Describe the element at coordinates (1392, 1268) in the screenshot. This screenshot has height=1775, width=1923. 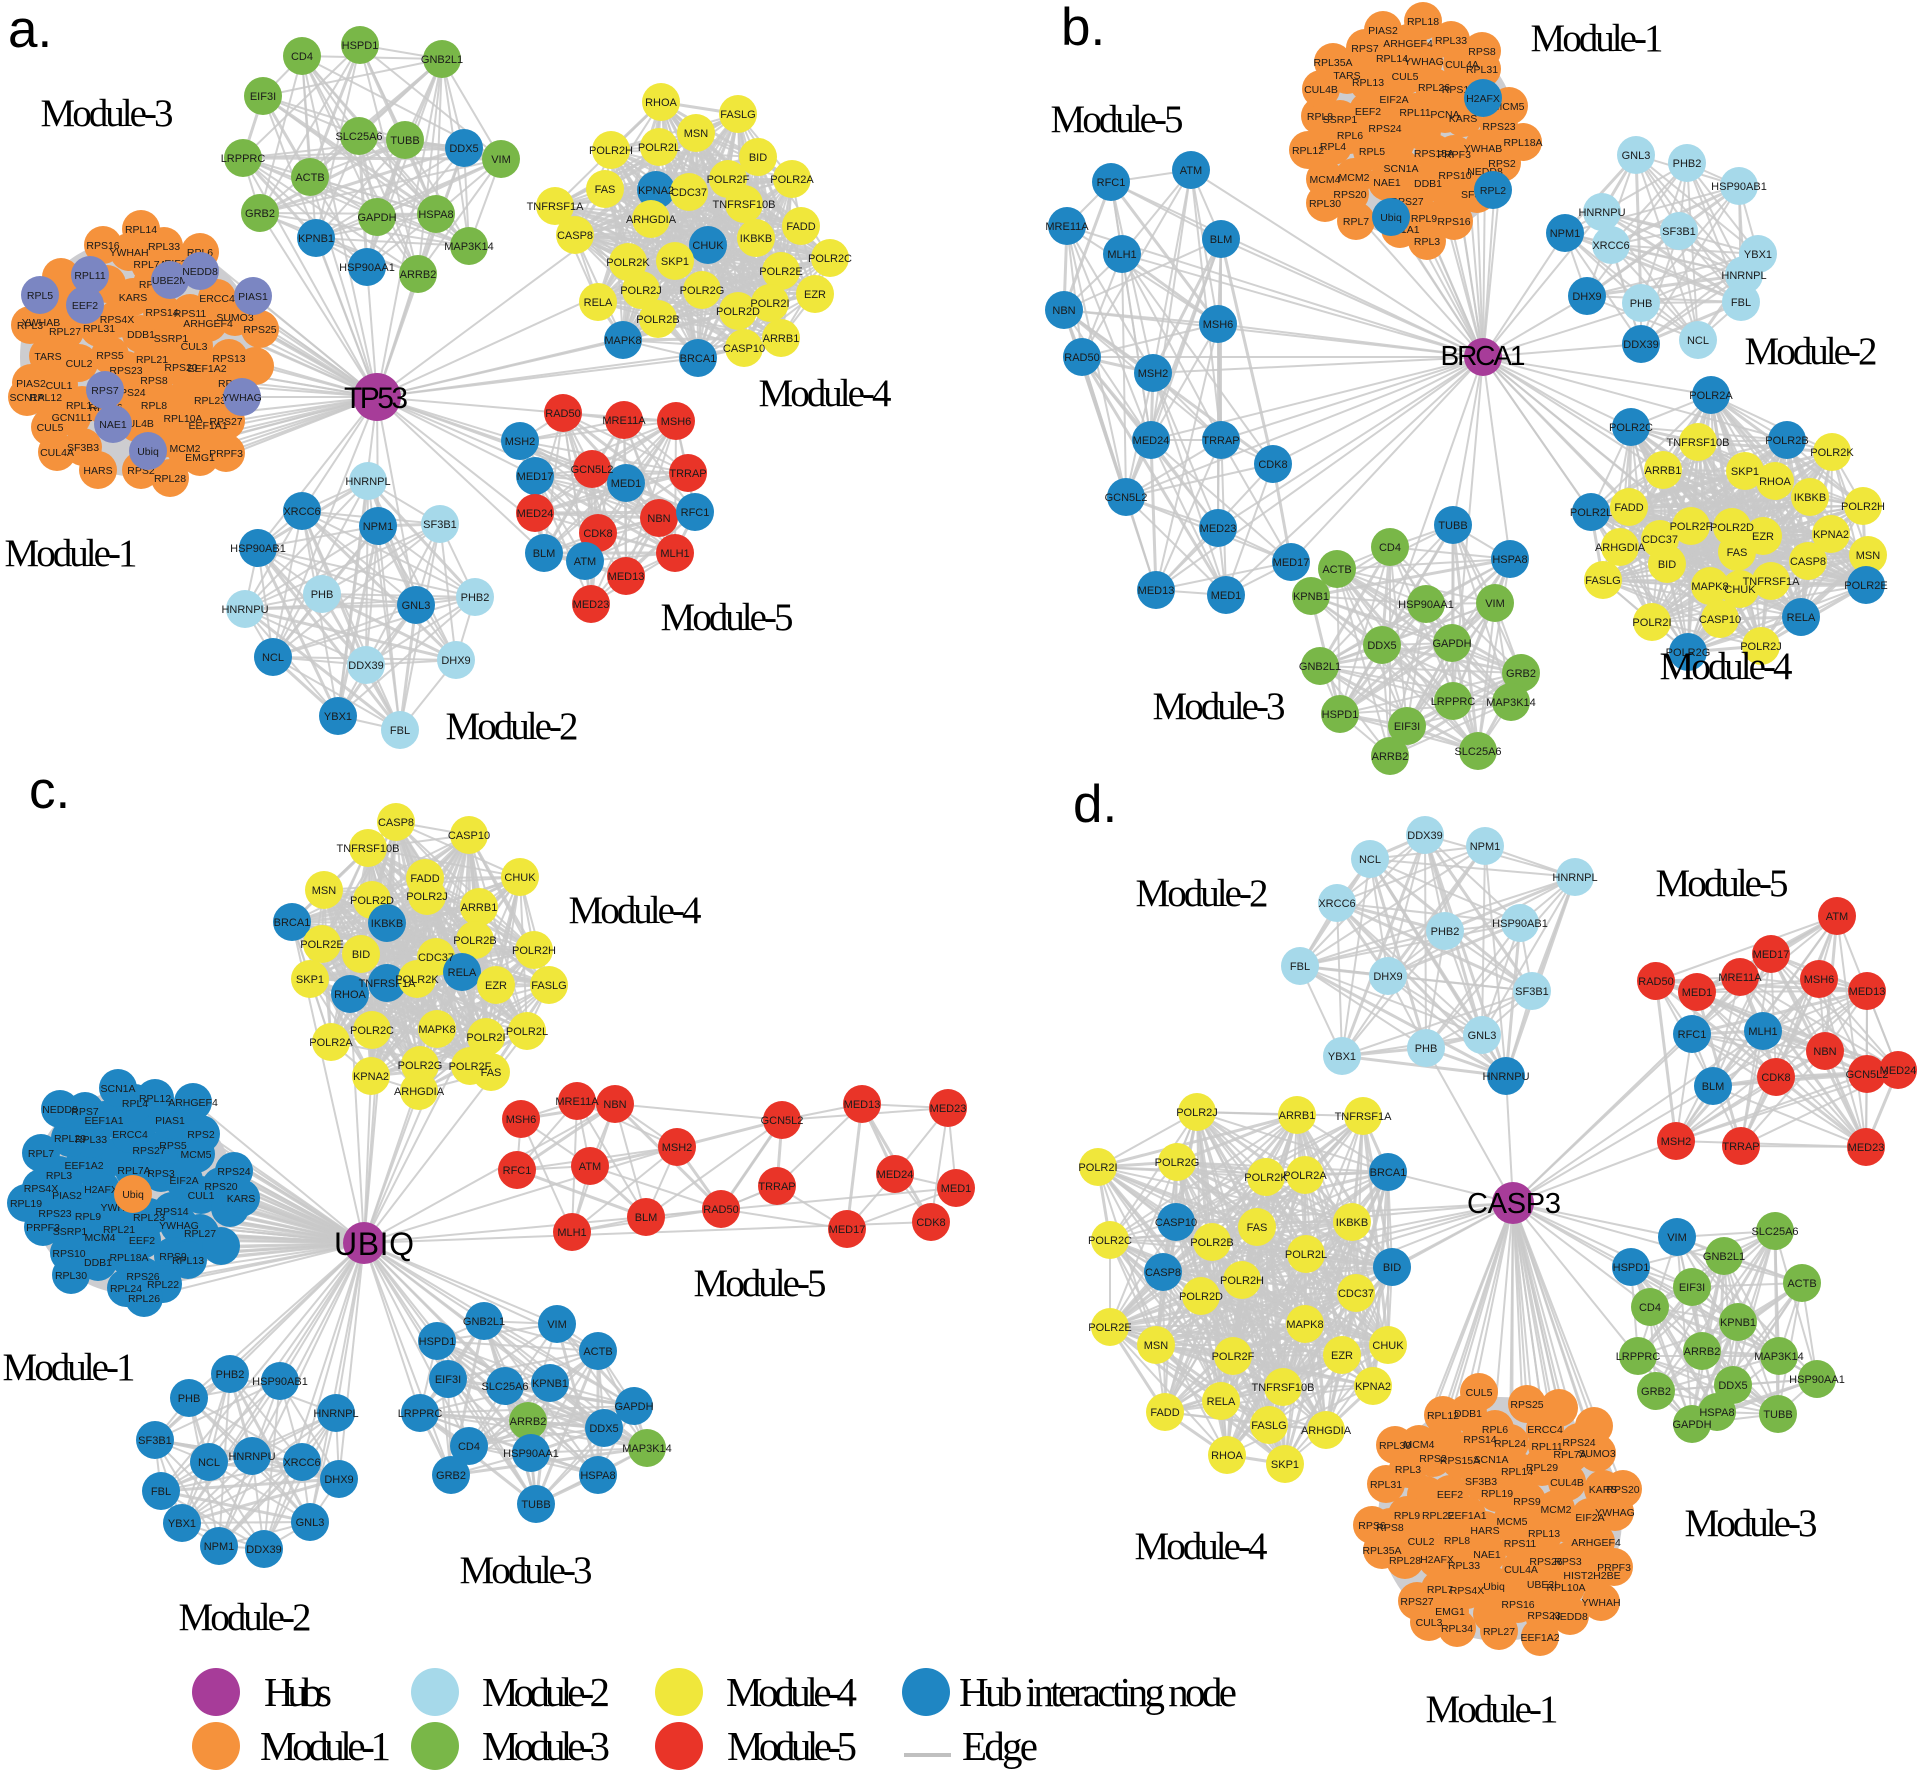
I see `svg-text: BID` at that location.